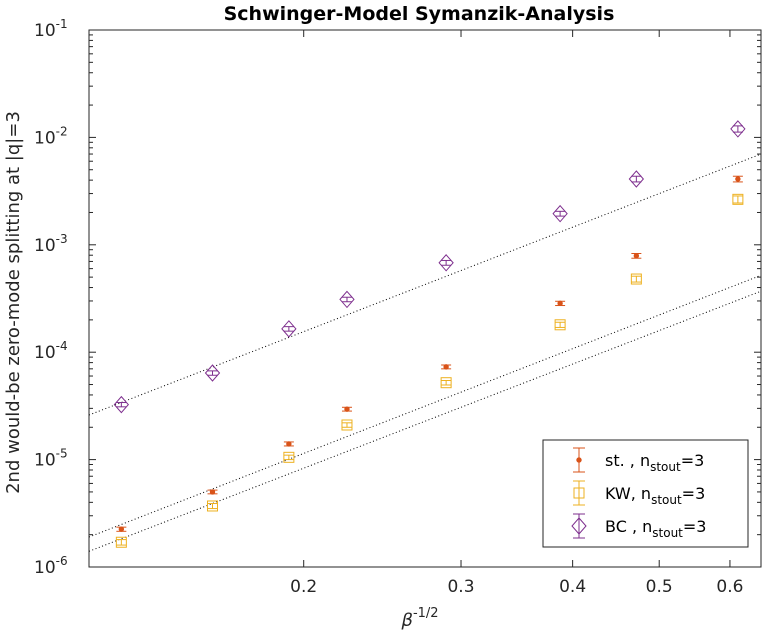 Image resolution: width=765 pixels, height=634 pixels. What do you see at coordinates (419, 618) in the screenshot?
I see `x-axis-label: β-1/2` at bounding box center [419, 618].